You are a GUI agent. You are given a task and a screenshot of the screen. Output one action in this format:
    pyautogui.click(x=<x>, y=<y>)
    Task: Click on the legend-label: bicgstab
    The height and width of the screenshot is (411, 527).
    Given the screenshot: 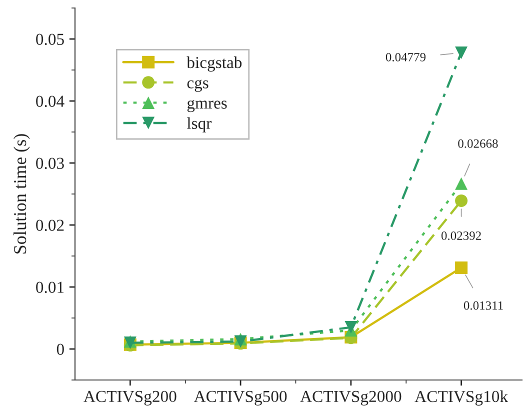 What is the action you would take?
    pyautogui.click(x=214, y=64)
    